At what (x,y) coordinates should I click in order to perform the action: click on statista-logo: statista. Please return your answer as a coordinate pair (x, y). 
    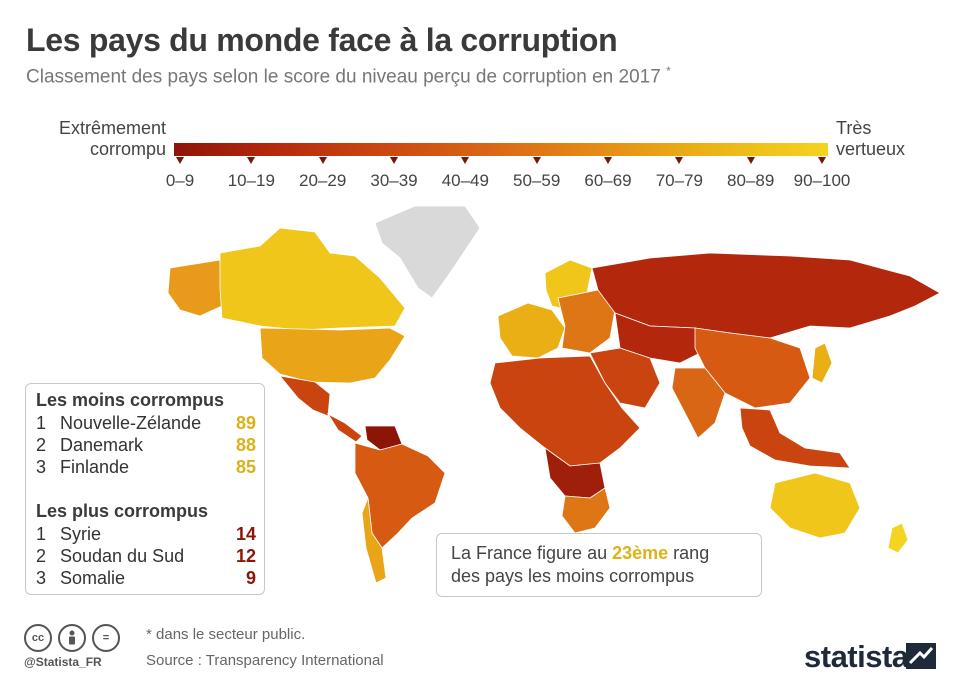
    Looking at the image, I should click on (856, 656).